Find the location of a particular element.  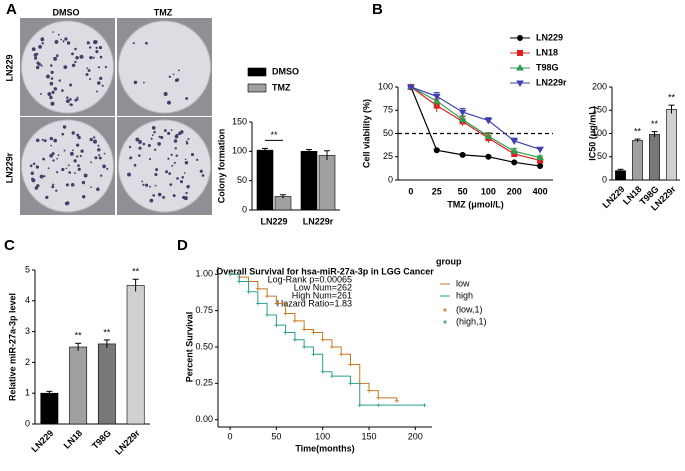

plate-column-label: DMSO is located at coordinates (66, 12).